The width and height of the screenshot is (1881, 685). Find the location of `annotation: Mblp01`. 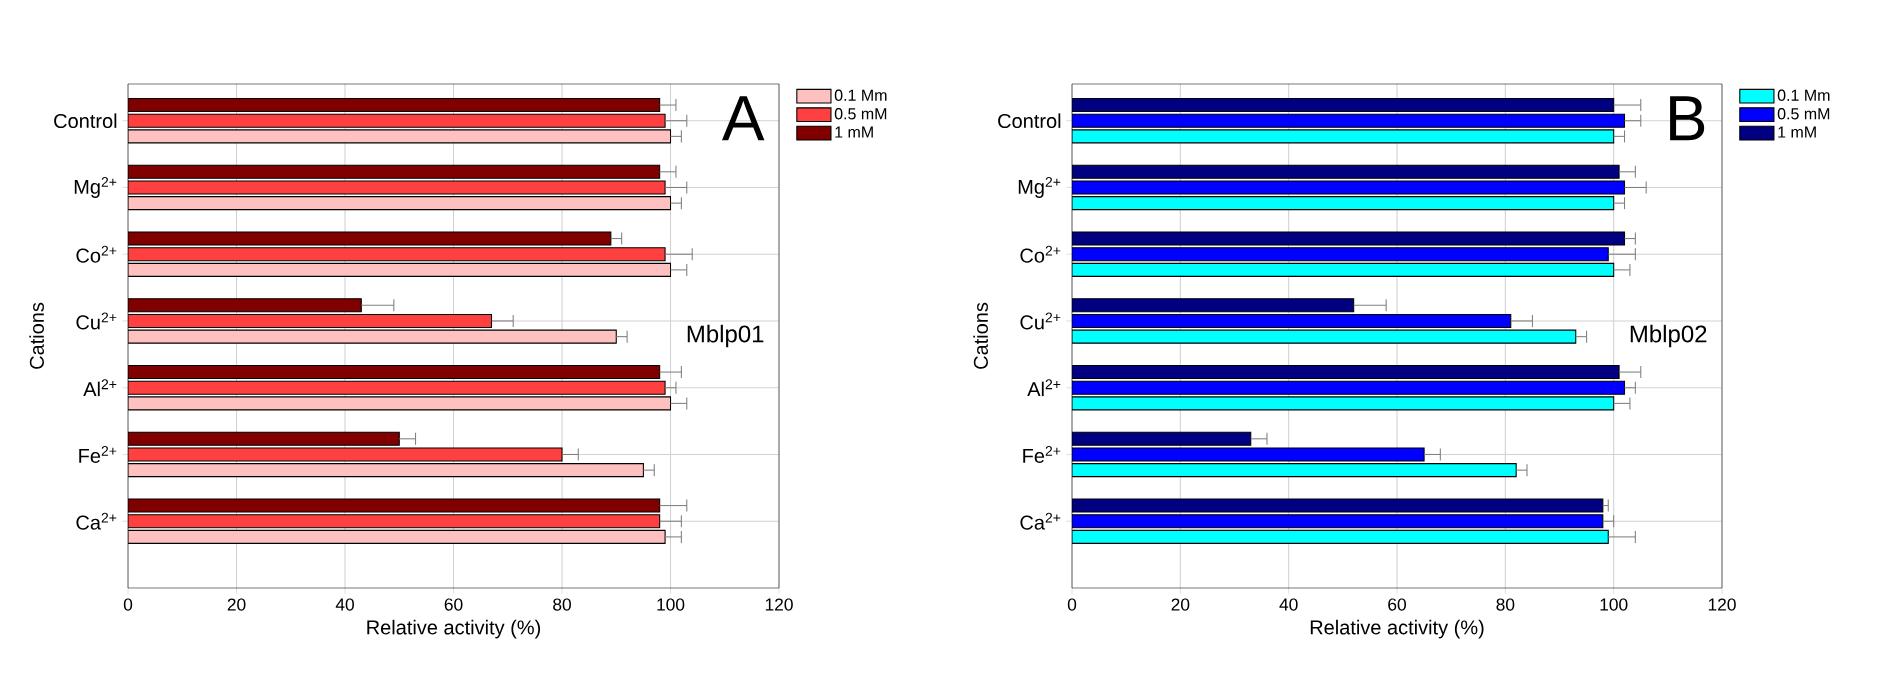

annotation: Mblp01 is located at coordinates (725, 336).